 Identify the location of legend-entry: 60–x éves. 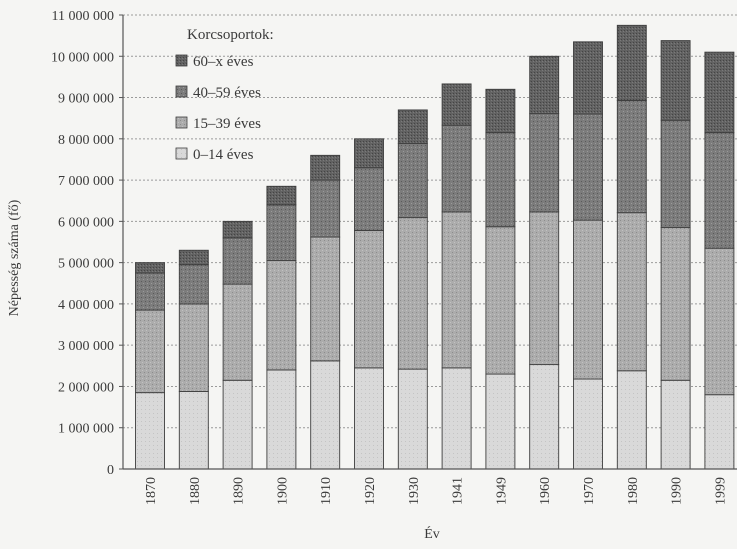
(223, 62).